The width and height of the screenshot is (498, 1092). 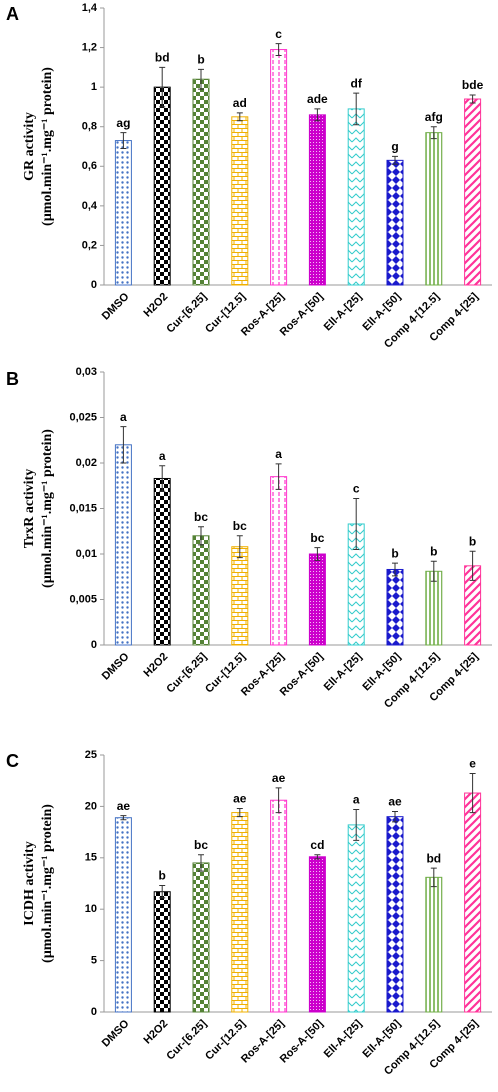 I want to click on y-tick-label: 0,8, so click(x=89, y=127).